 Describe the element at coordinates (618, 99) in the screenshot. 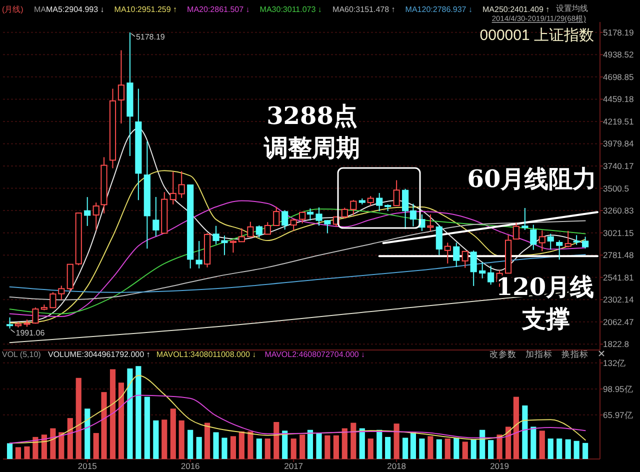

I see `y-tick-label: 4459.18` at that location.